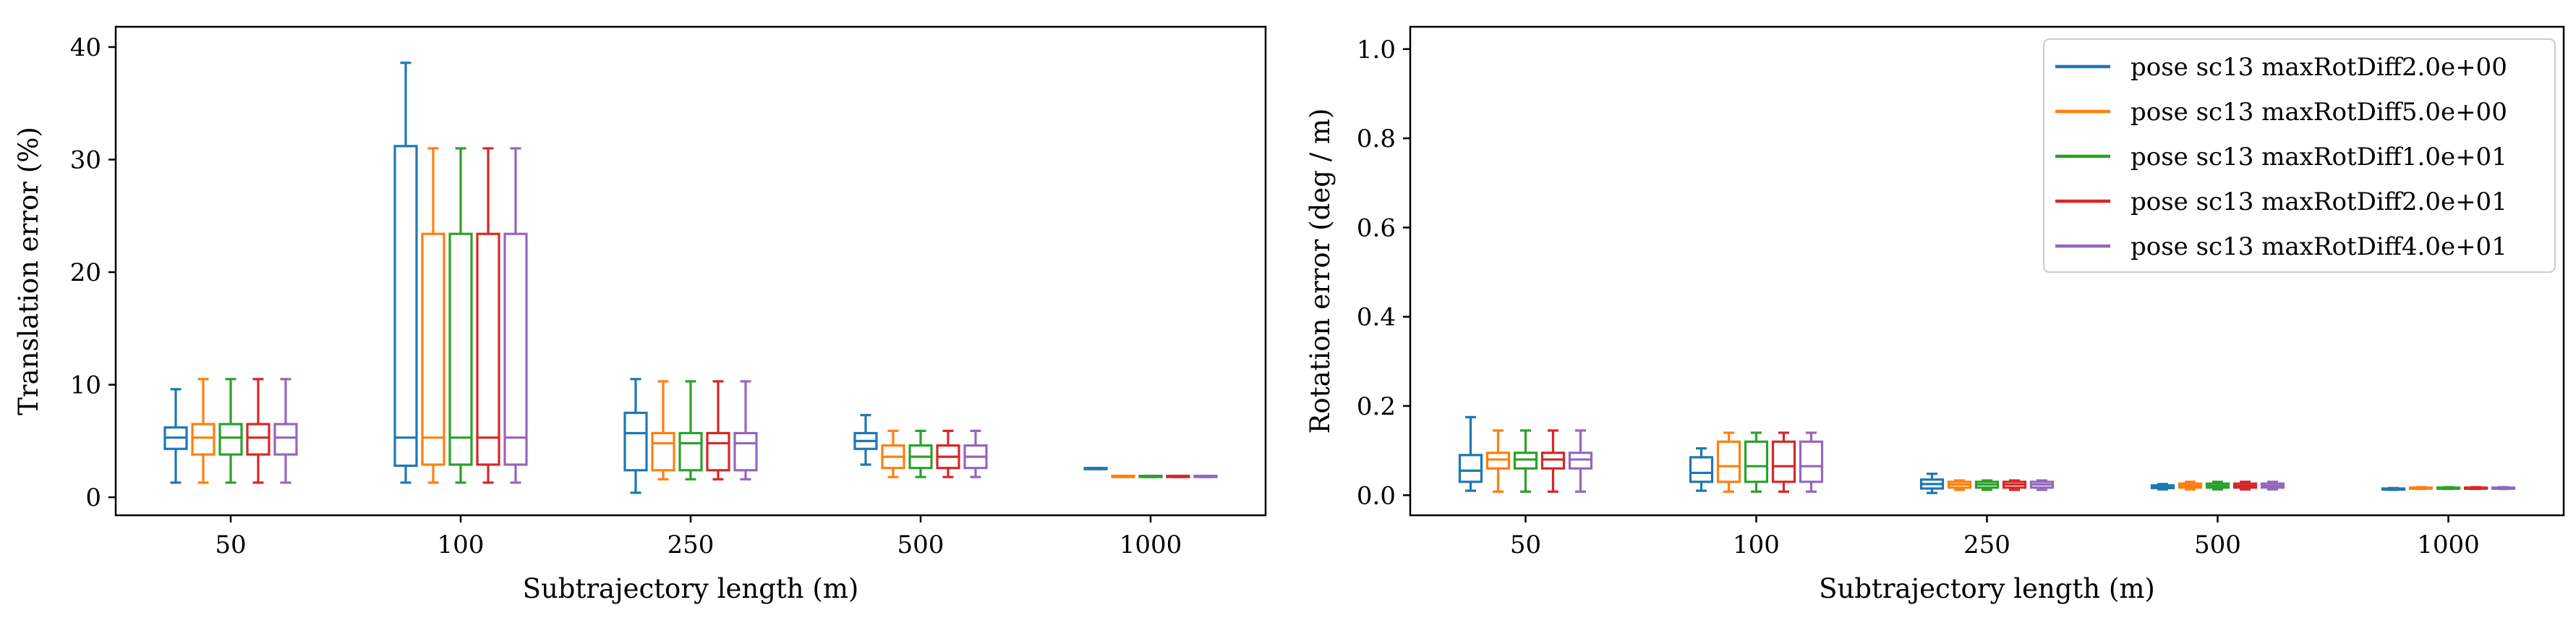 The image size is (2576, 626). What do you see at coordinates (2319, 201) in the screenshot?
I see `legend-label: pose sc13 maxRotDiff2.0e+01` at bounding box center [2319, 201].